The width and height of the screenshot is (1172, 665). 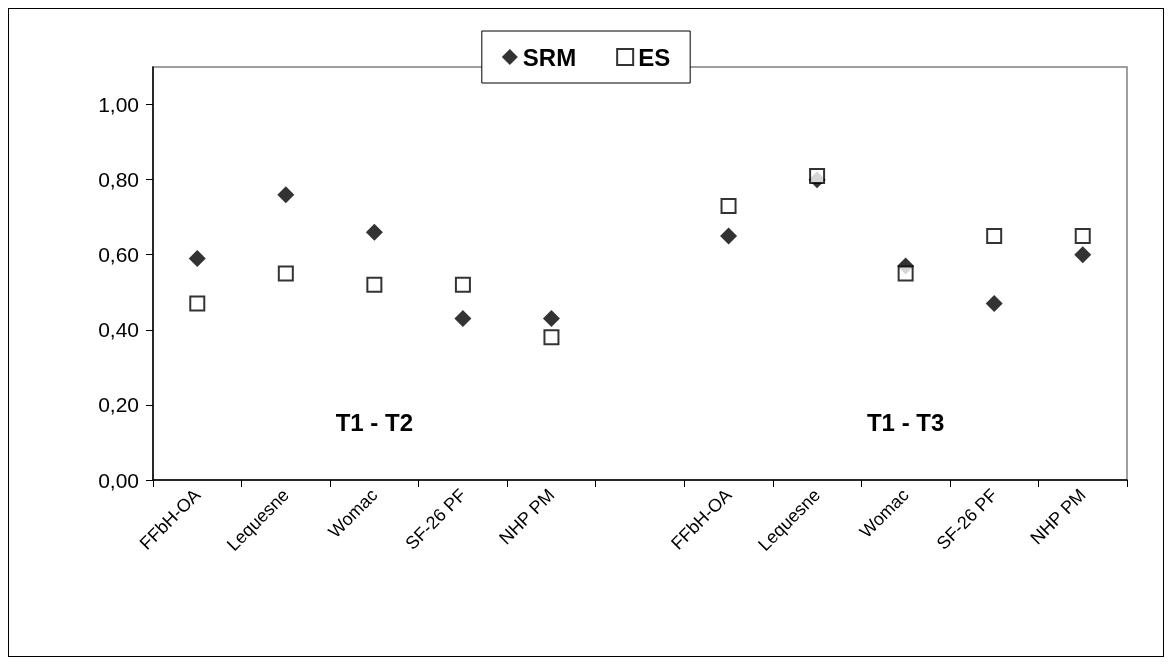 I want to click on y-tick-label: 1,00, so click(x=118, y=105).